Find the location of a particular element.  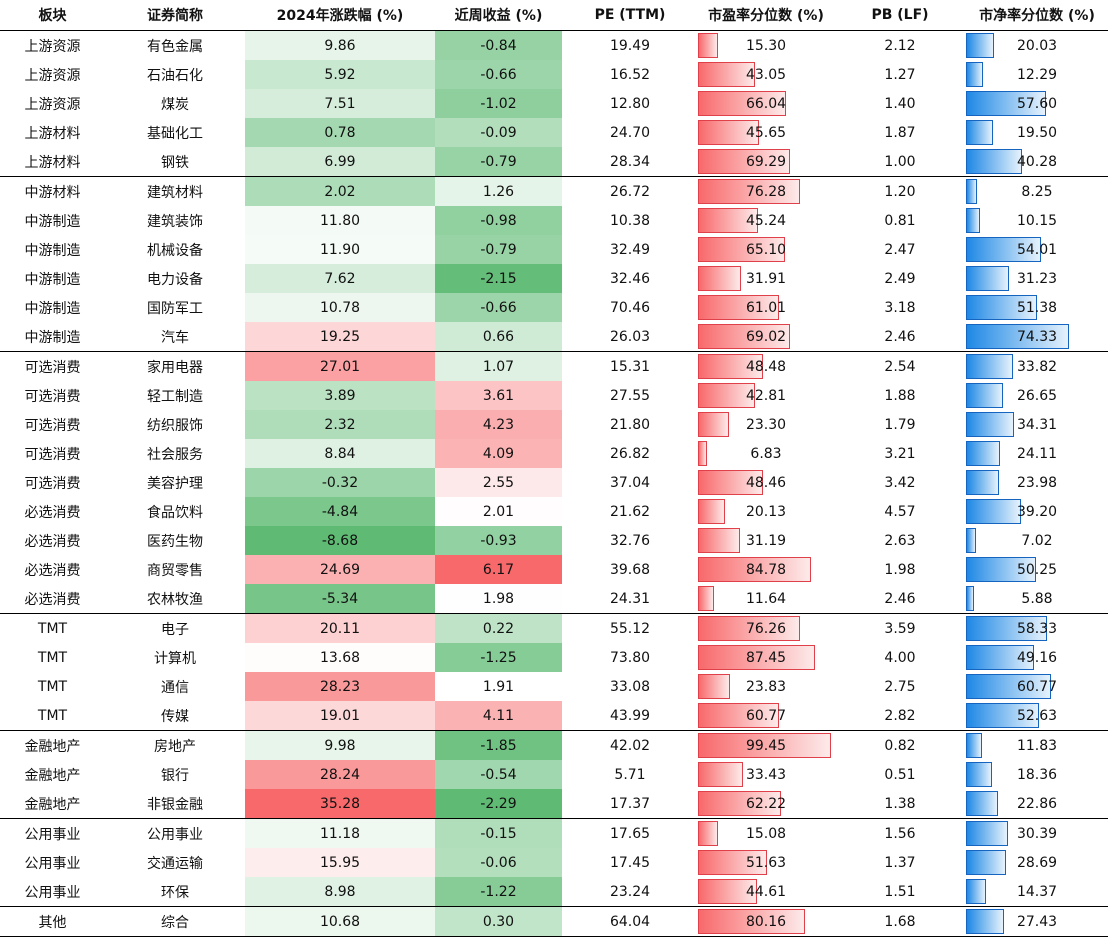

cell-ytd-return: 28.23 is located at coordinates (340, 686).